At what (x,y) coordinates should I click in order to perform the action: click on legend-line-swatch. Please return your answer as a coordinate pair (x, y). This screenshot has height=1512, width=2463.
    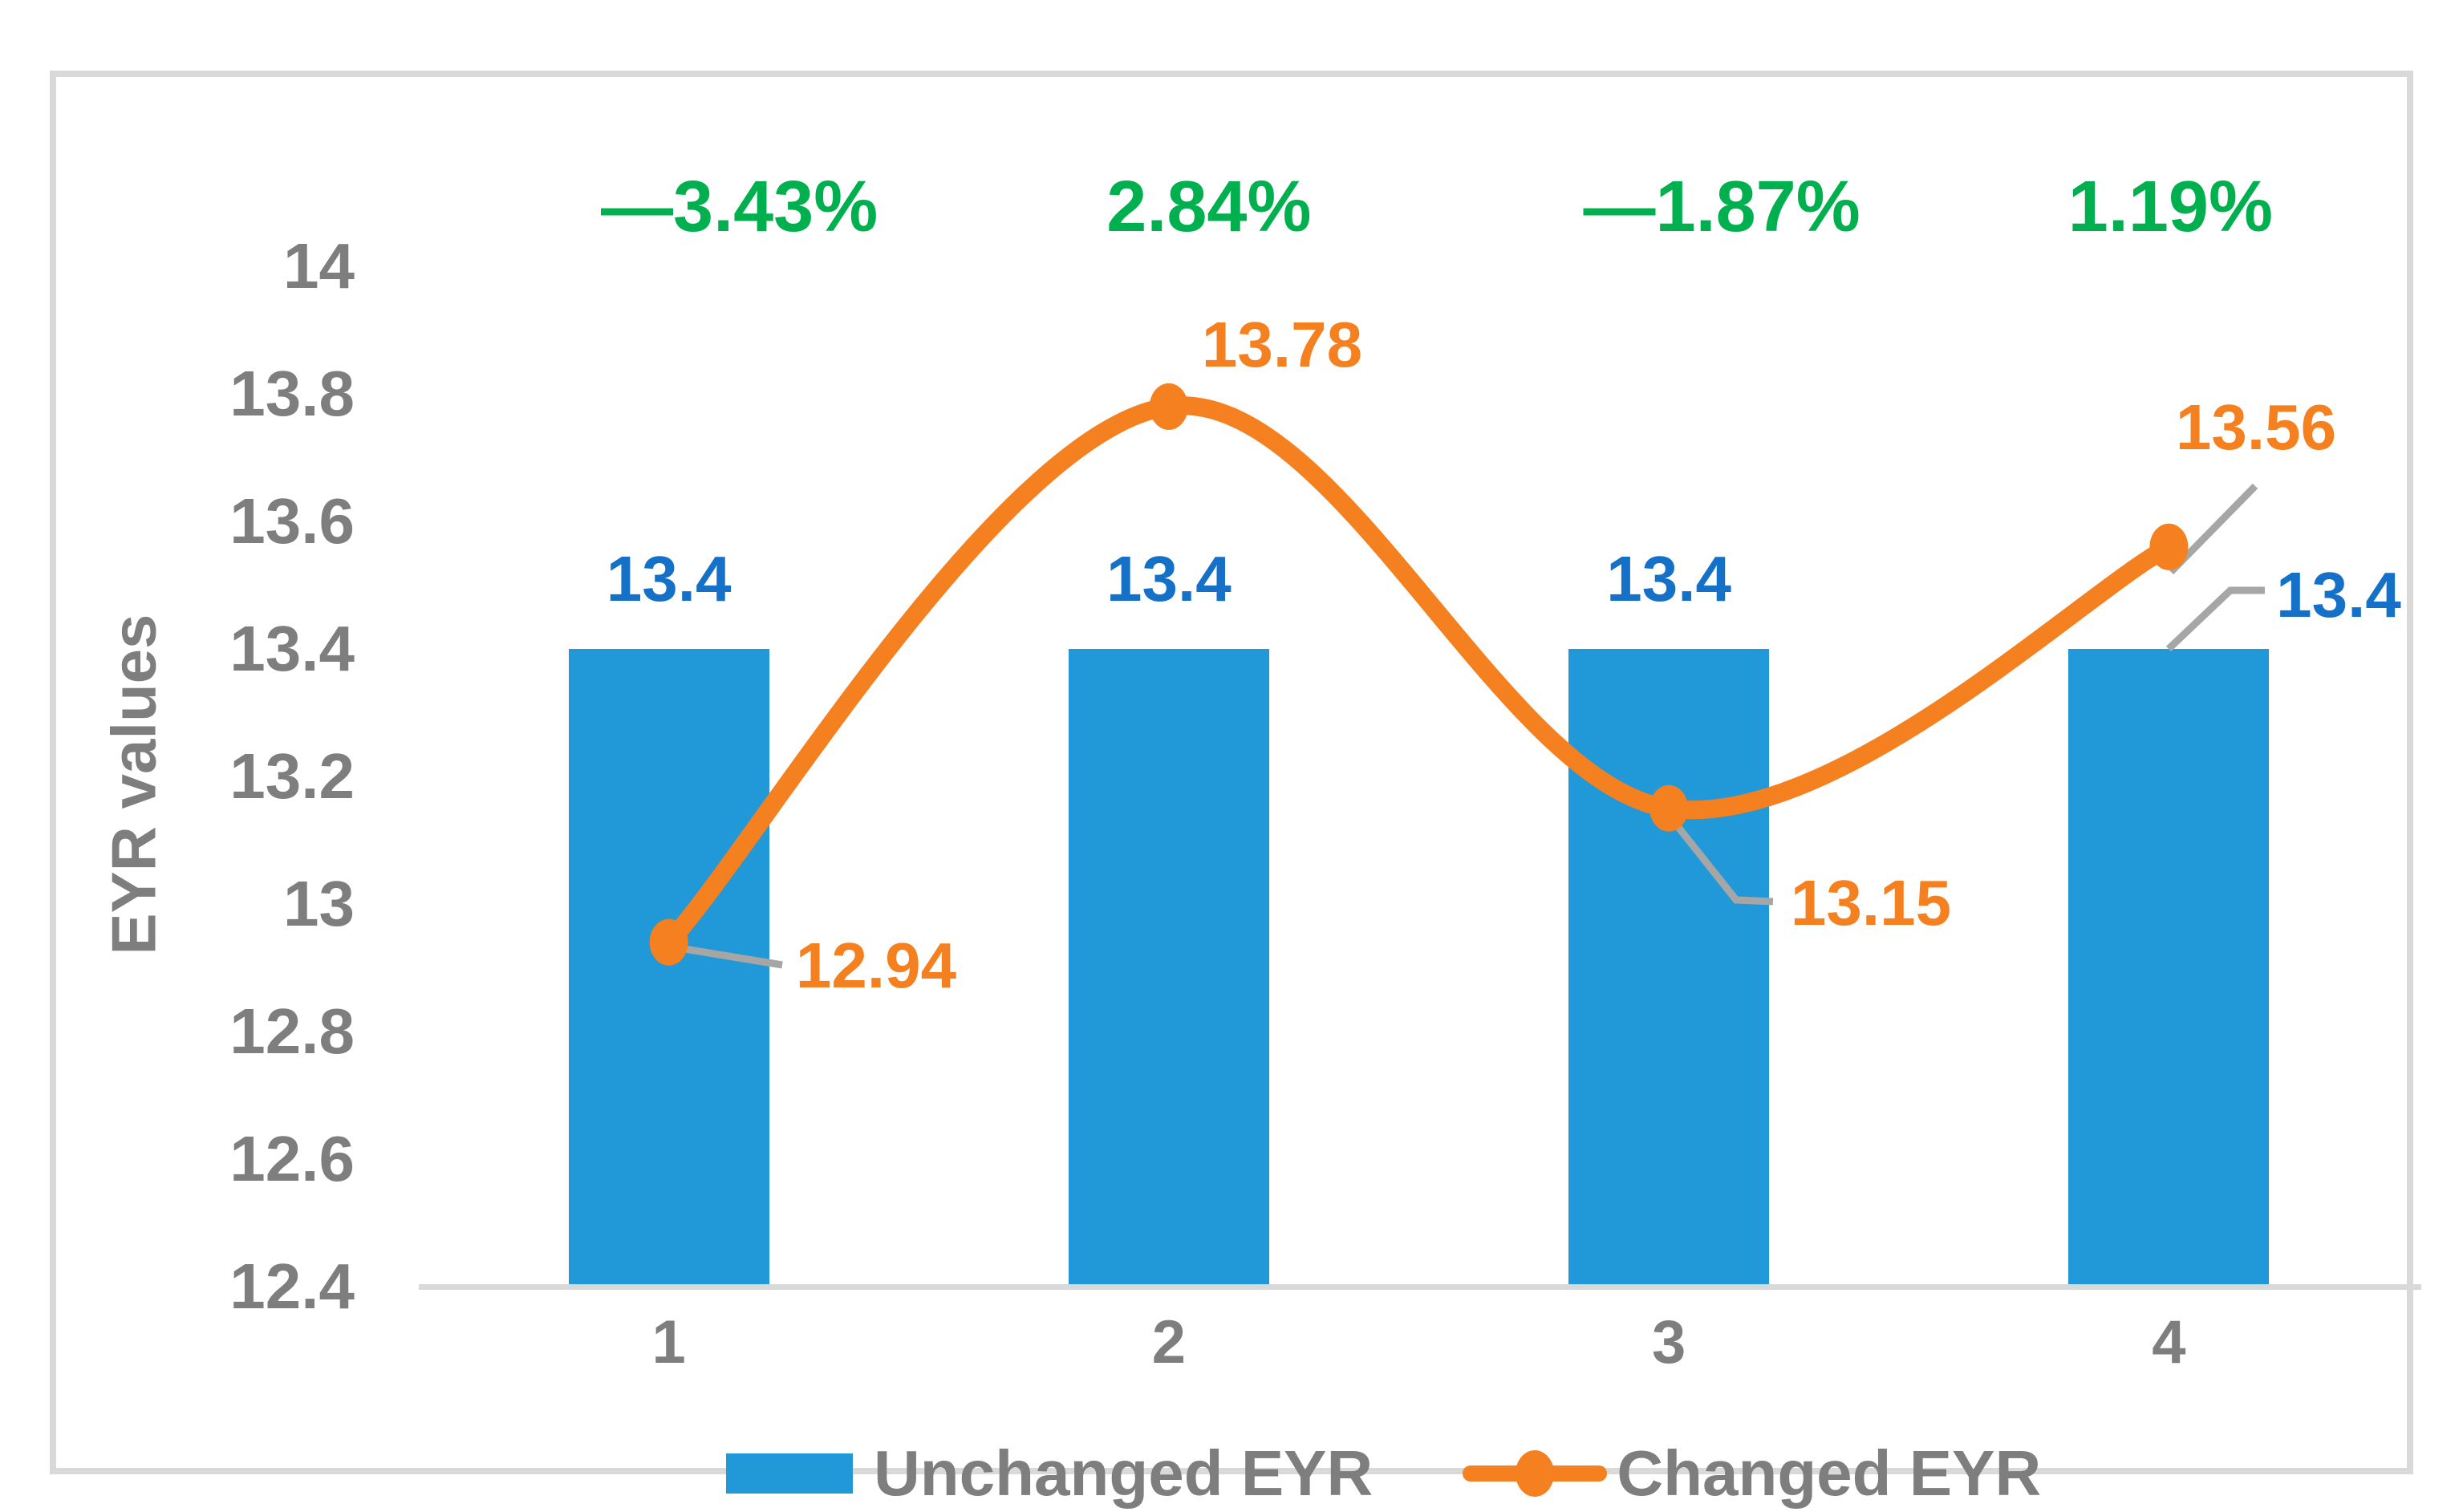
    Looking at the image, I should click on (1535, 1473).